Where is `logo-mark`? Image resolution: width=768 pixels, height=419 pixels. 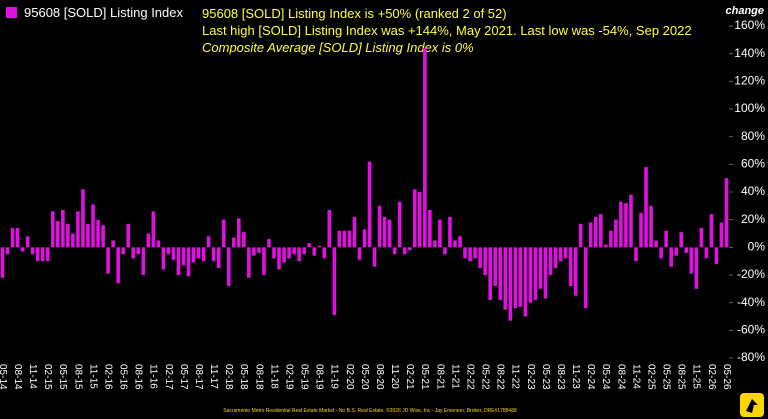
logo-mark is located at coordinates (752, 406).